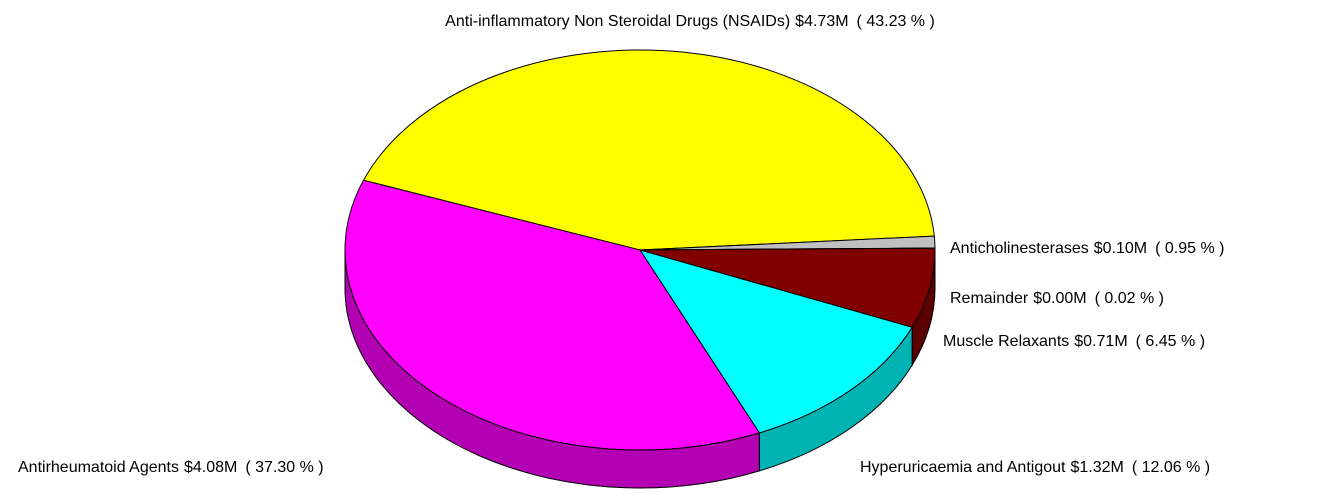  I want to click on slice-percent: ( 6.45 % ), so click(1170, 341).